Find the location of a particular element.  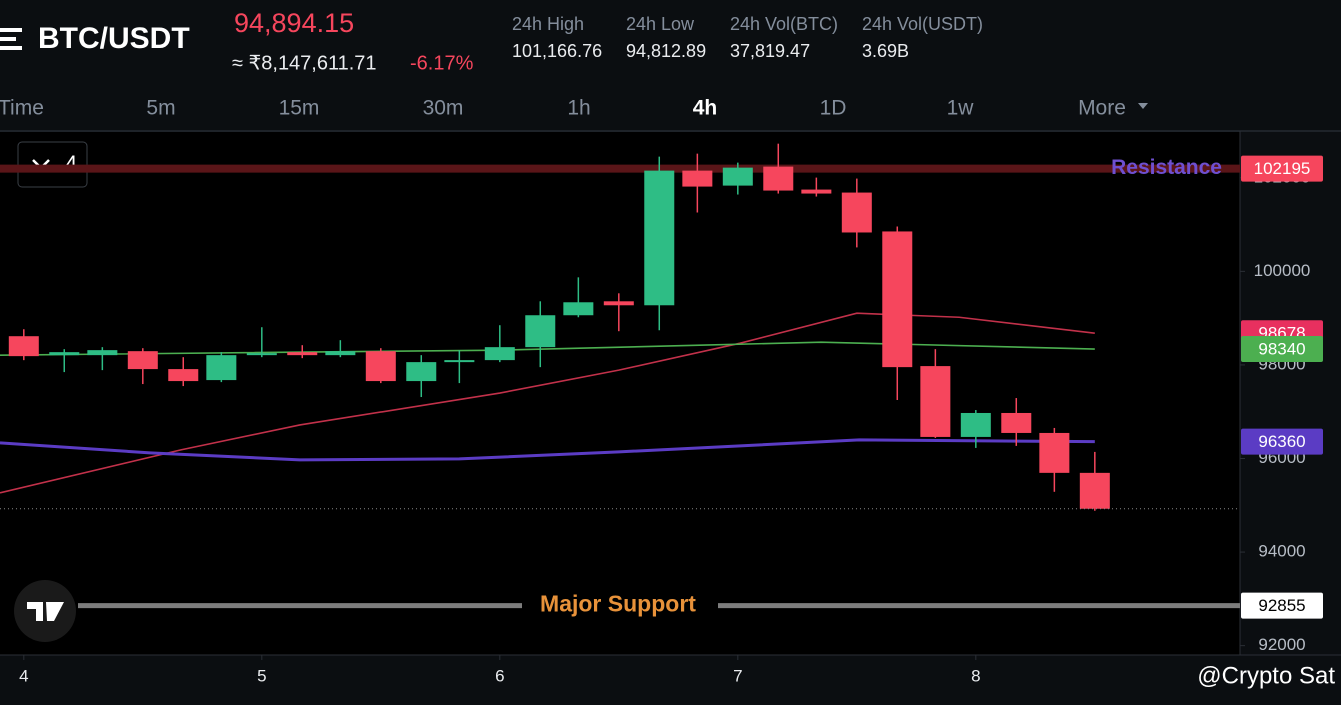

y-tick-label: 100000 is located at coordinates (1282, 270).